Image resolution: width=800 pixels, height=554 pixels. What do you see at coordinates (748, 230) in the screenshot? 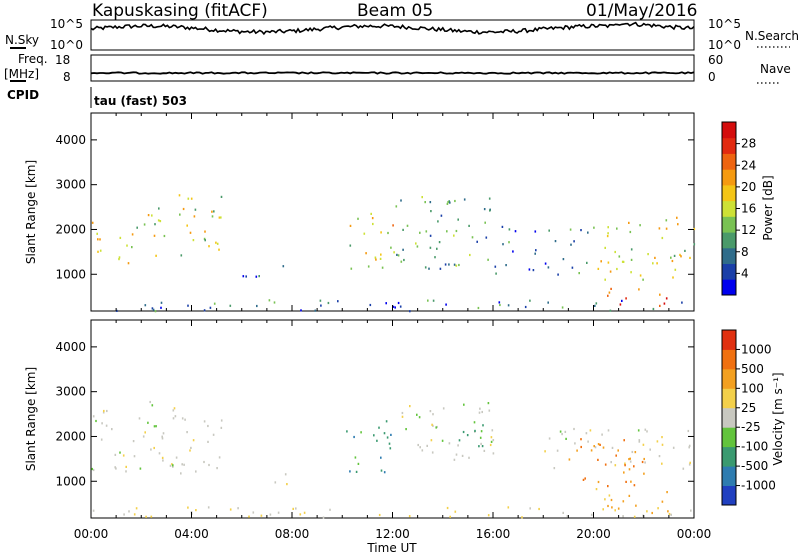
I see `colorbar-tick-label: 12` at bounding box center [748, 230].